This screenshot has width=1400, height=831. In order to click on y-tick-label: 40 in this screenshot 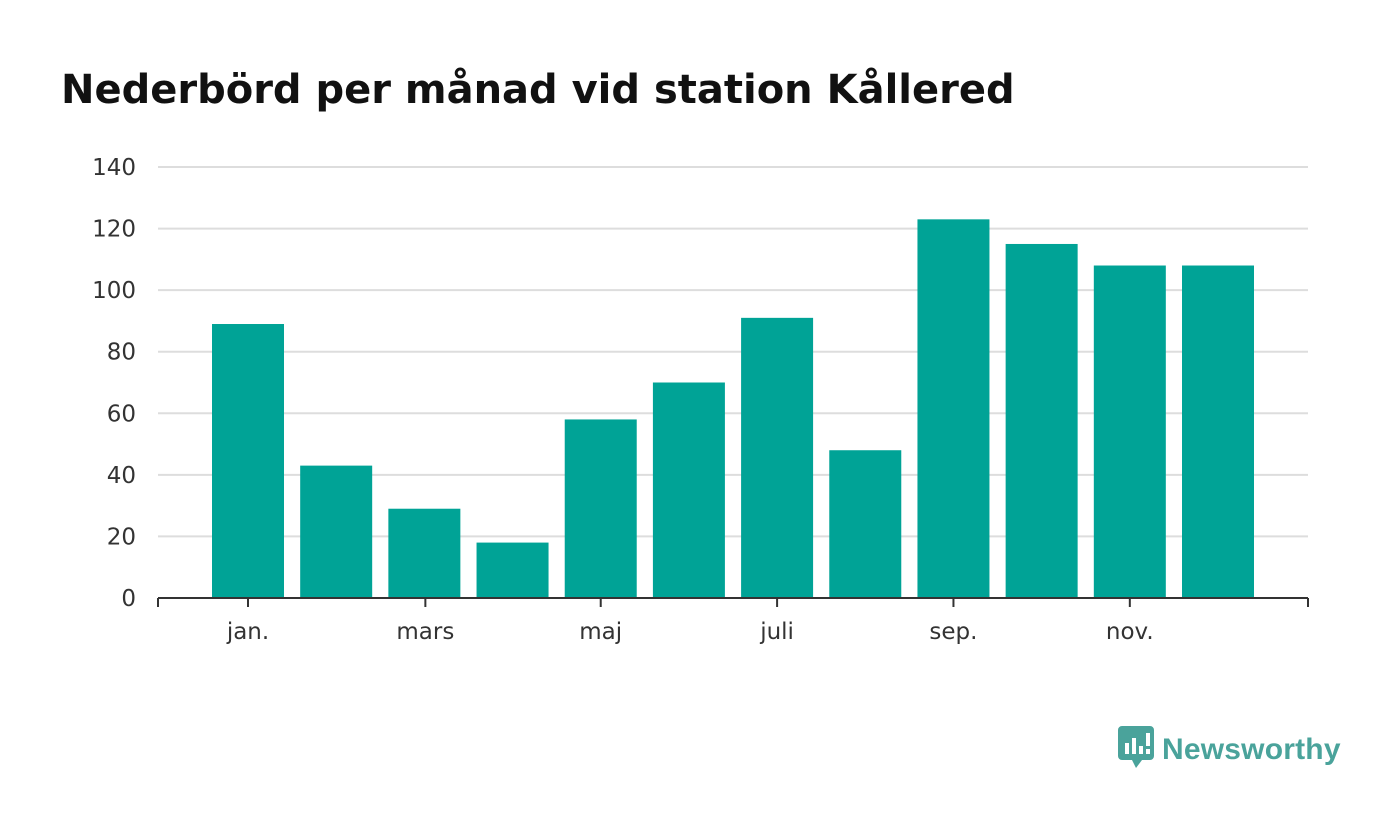, I will do `click(121, 476)`.